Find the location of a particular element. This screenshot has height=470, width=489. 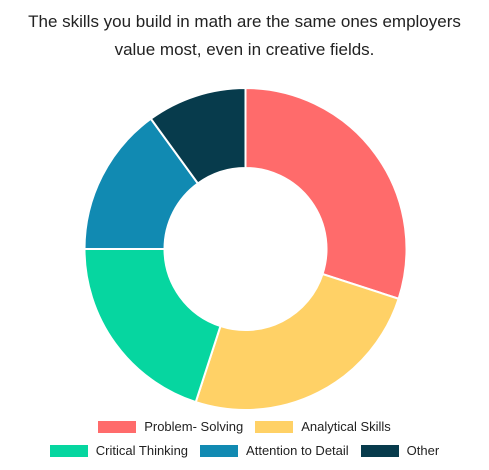

legend-item-attention-to-detail: Attention to Detail is located at coordinates (274, 450).